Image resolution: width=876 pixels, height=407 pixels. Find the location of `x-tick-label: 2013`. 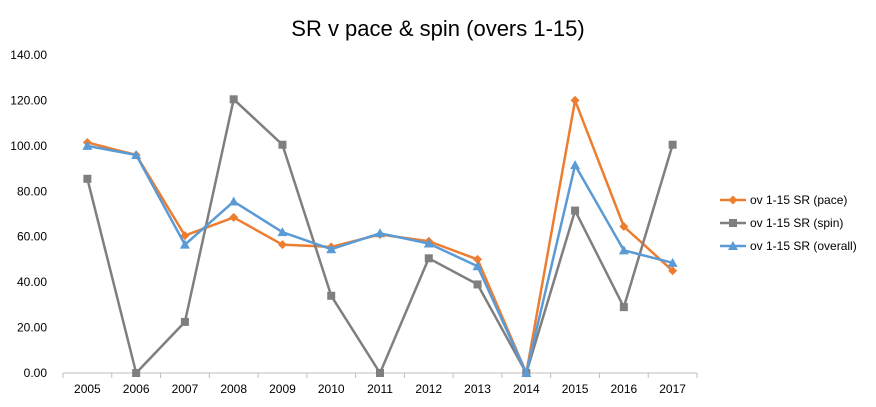

x-tick-label: 2013 is located at coordinates (477, 389).